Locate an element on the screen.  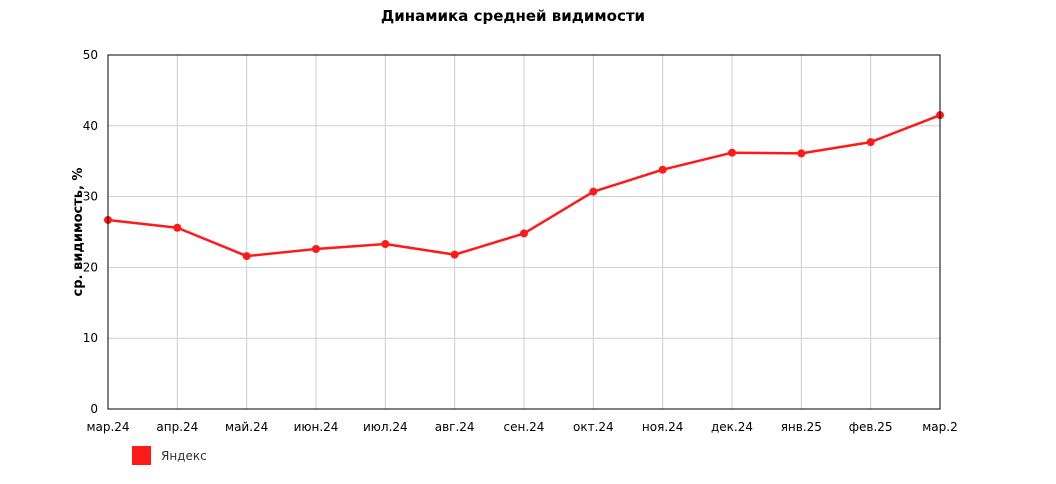
x-tick-label: дек.24 is located at coordinates (732, 427).